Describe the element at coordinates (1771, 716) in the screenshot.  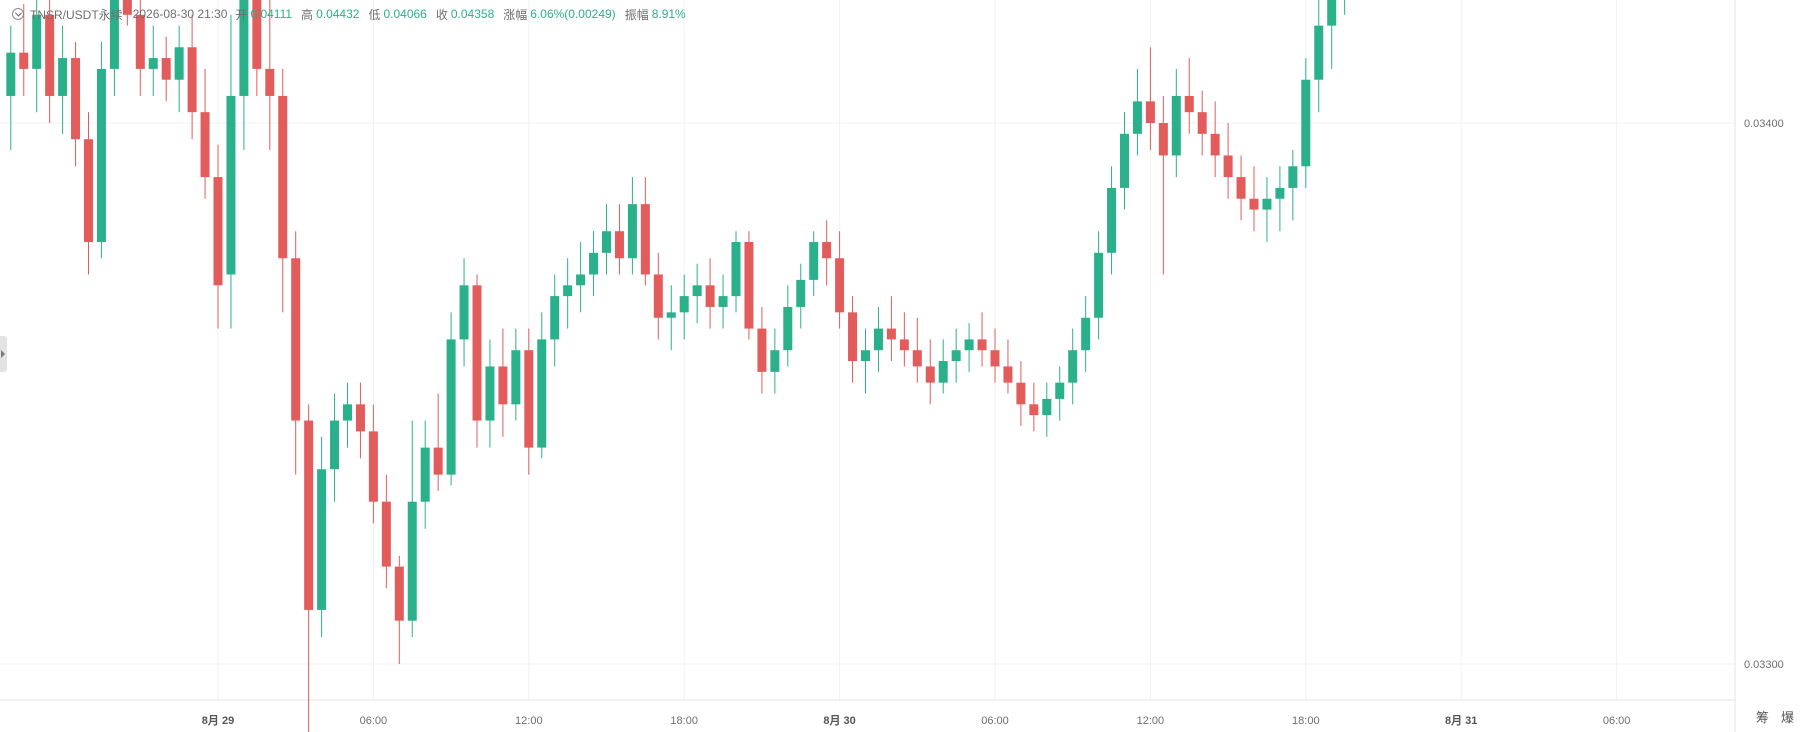
I see `corner-tools: 筹 爆` at that location.